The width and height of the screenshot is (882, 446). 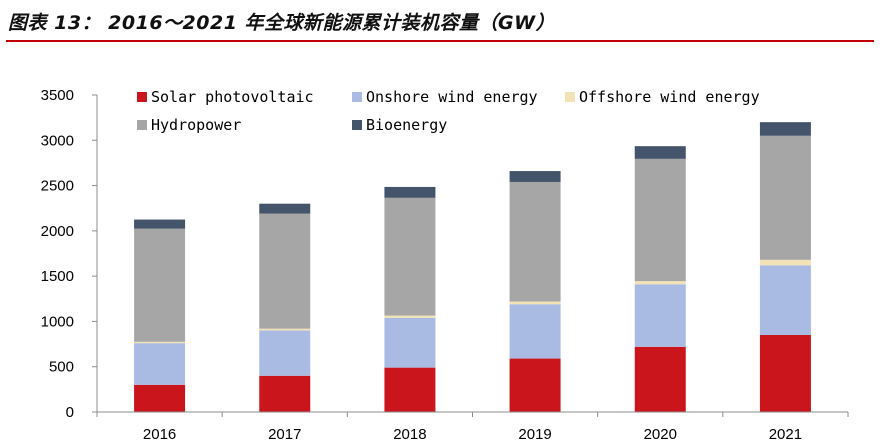 I want to click on x-tick-label-2017: 2017, so click(x=284, y=434).